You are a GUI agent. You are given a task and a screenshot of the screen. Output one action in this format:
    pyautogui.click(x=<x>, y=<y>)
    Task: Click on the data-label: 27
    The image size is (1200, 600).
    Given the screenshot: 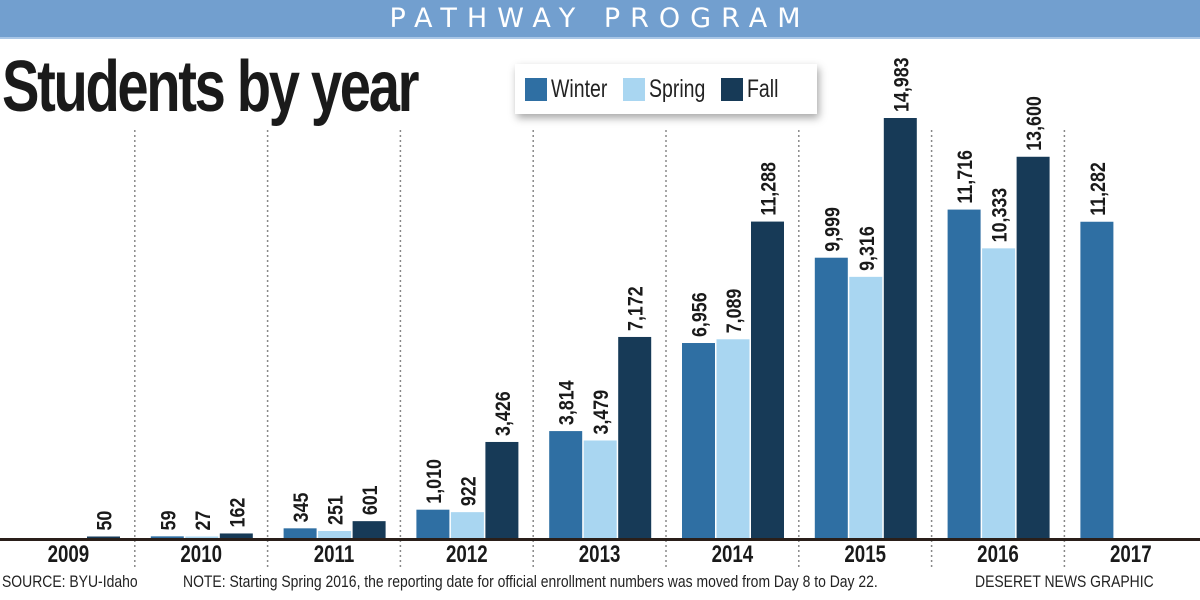 What is the action you would take?
    pyautogui.click(x=203, y=521)
    